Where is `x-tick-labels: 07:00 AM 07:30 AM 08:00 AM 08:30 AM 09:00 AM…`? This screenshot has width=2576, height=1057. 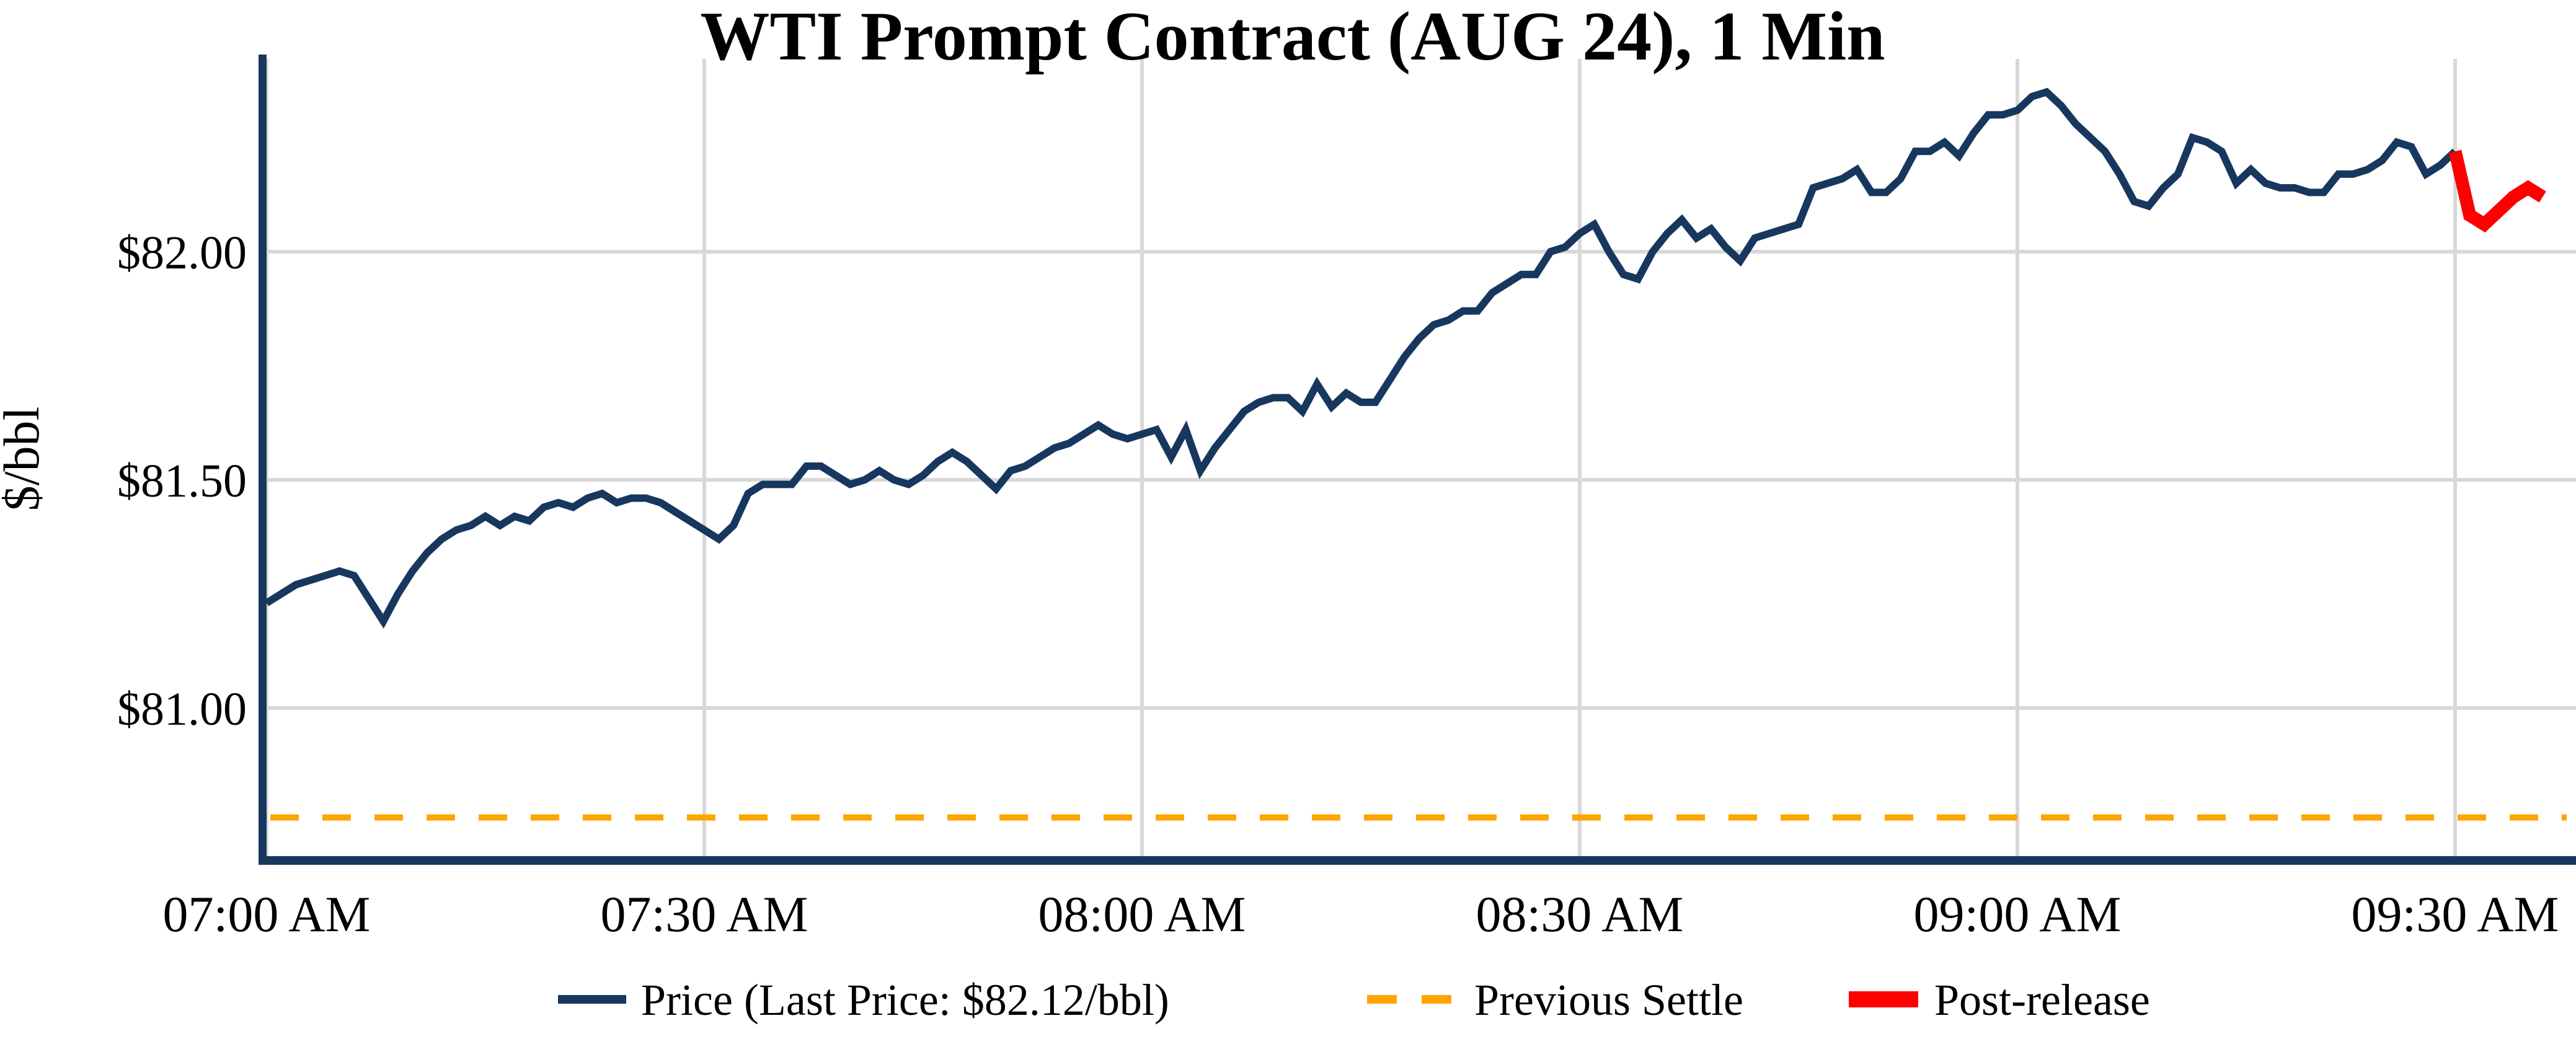 x-tick-labels: 07:00 AM 07:30 AM 08:00 AM 08:30 AM 09:00 AM… is located at coordinates (1361, 914).